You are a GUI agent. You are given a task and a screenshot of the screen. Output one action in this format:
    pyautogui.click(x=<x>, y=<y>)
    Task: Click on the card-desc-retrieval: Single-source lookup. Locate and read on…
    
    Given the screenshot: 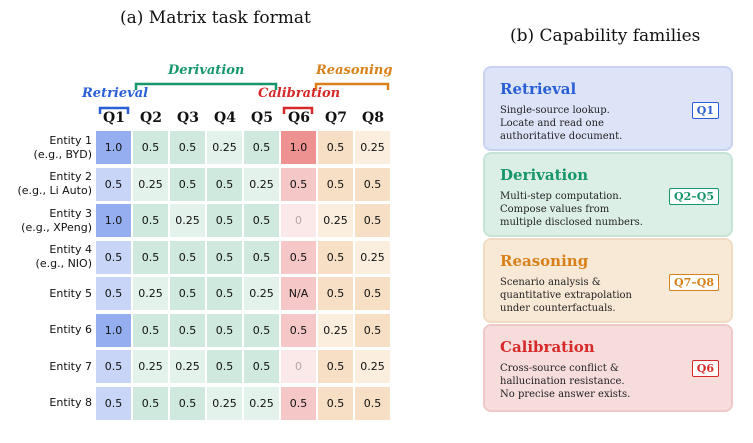 What is the action you would take?
    pyautogui.click(x=561, y=123)
    